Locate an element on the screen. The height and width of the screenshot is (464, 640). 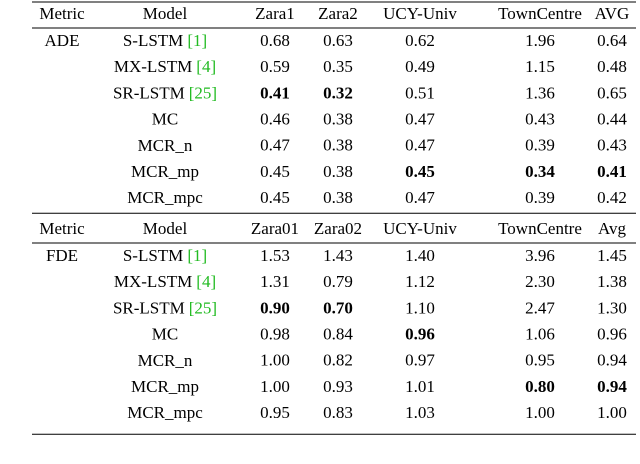
cell-value: 0.82 is located at coordinates (338, 360).